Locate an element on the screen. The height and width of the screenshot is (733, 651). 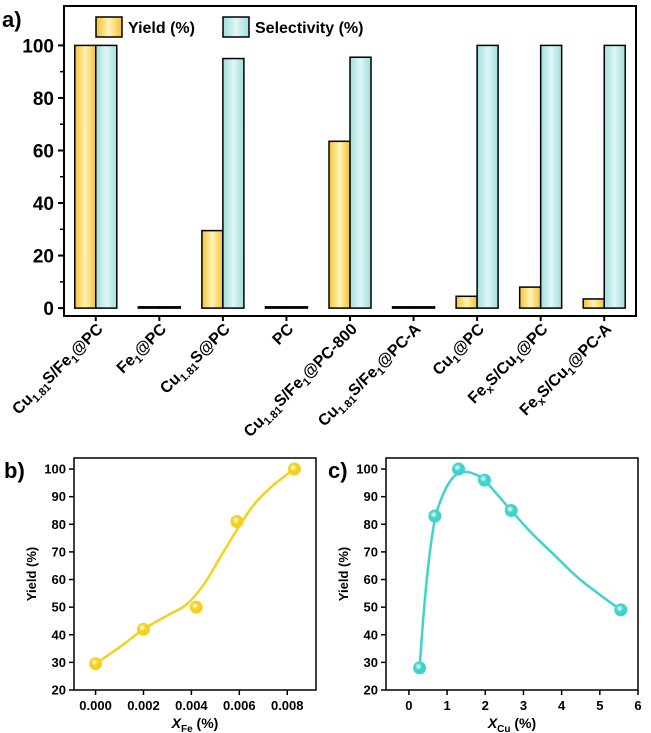
x-tick-label: 5 is located at coordinates (599, 705).